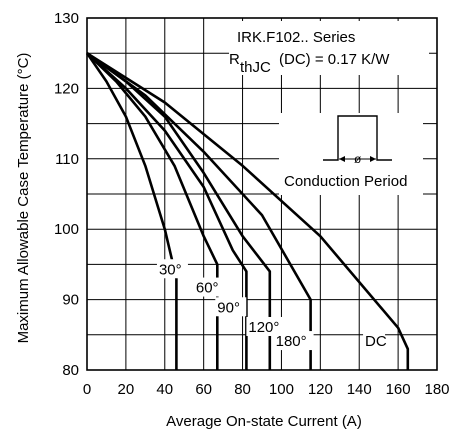  What do you see at coordinates (242, 389) in the screenshot?
I see `x-tick-label: 80` at bounding box center [242, 389].